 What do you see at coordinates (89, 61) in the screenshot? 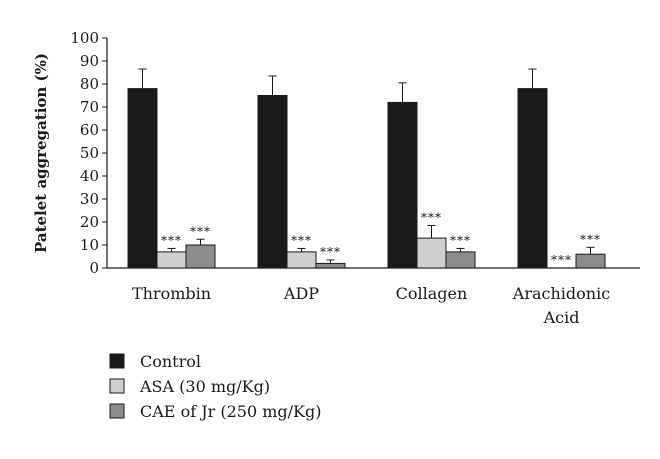
I see `y-tick-label: 90` at bounding box center [89, 61].